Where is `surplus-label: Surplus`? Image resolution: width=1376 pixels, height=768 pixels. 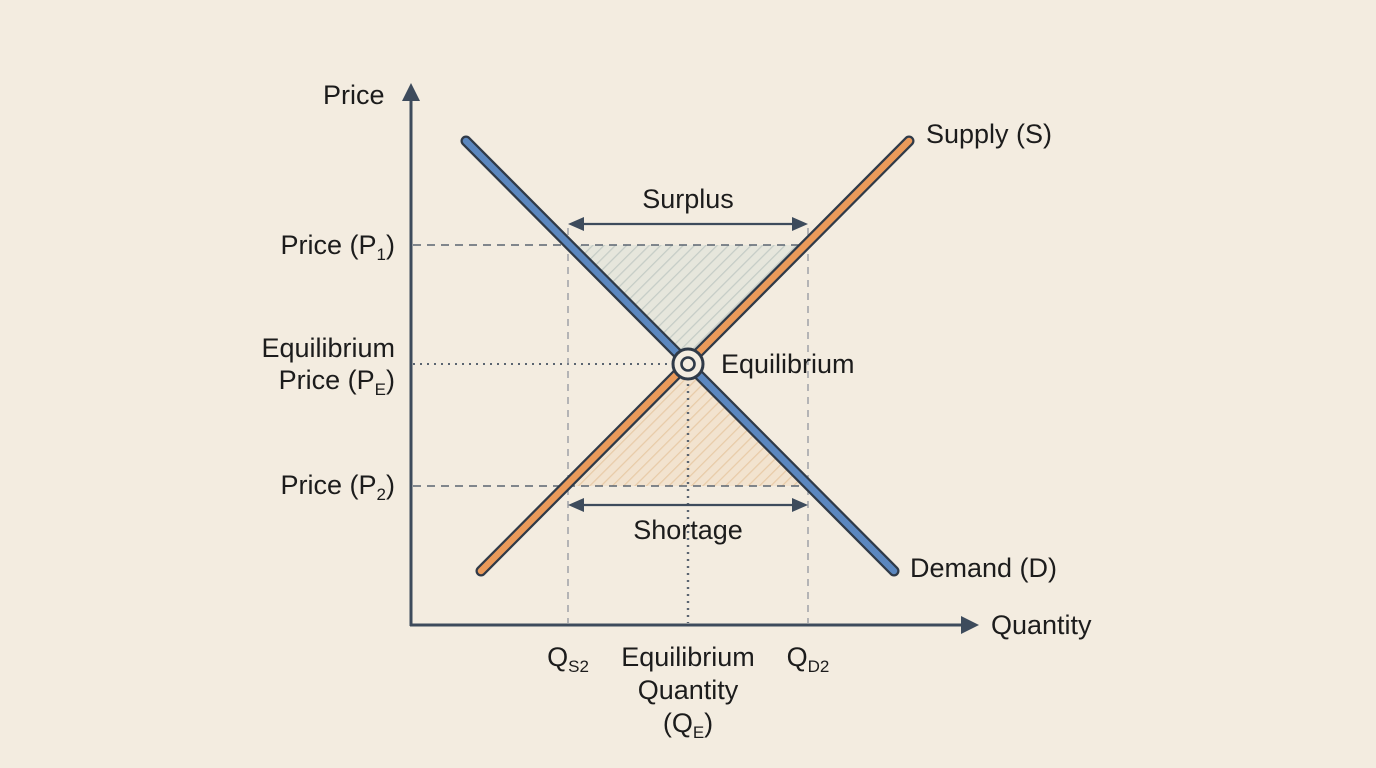 surplus-label: Surplus is located at coordinates (688, 199).